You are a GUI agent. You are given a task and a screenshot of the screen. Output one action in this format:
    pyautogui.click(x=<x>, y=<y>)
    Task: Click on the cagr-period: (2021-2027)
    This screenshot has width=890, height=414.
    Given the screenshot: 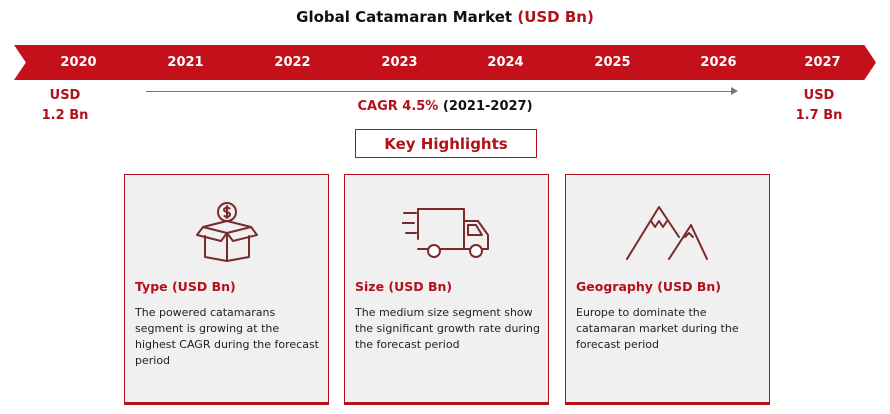 What is the action you would take?
    pyautogui.click(x=487, y=106)
    